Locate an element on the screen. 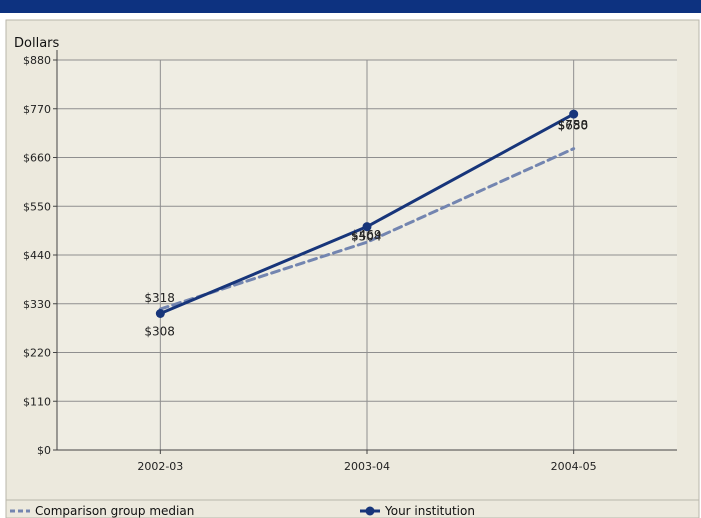 Image resolution: width=701 pixels, height=518 pixels. y-tick-label: $880 is located at coordinates (37, 60).